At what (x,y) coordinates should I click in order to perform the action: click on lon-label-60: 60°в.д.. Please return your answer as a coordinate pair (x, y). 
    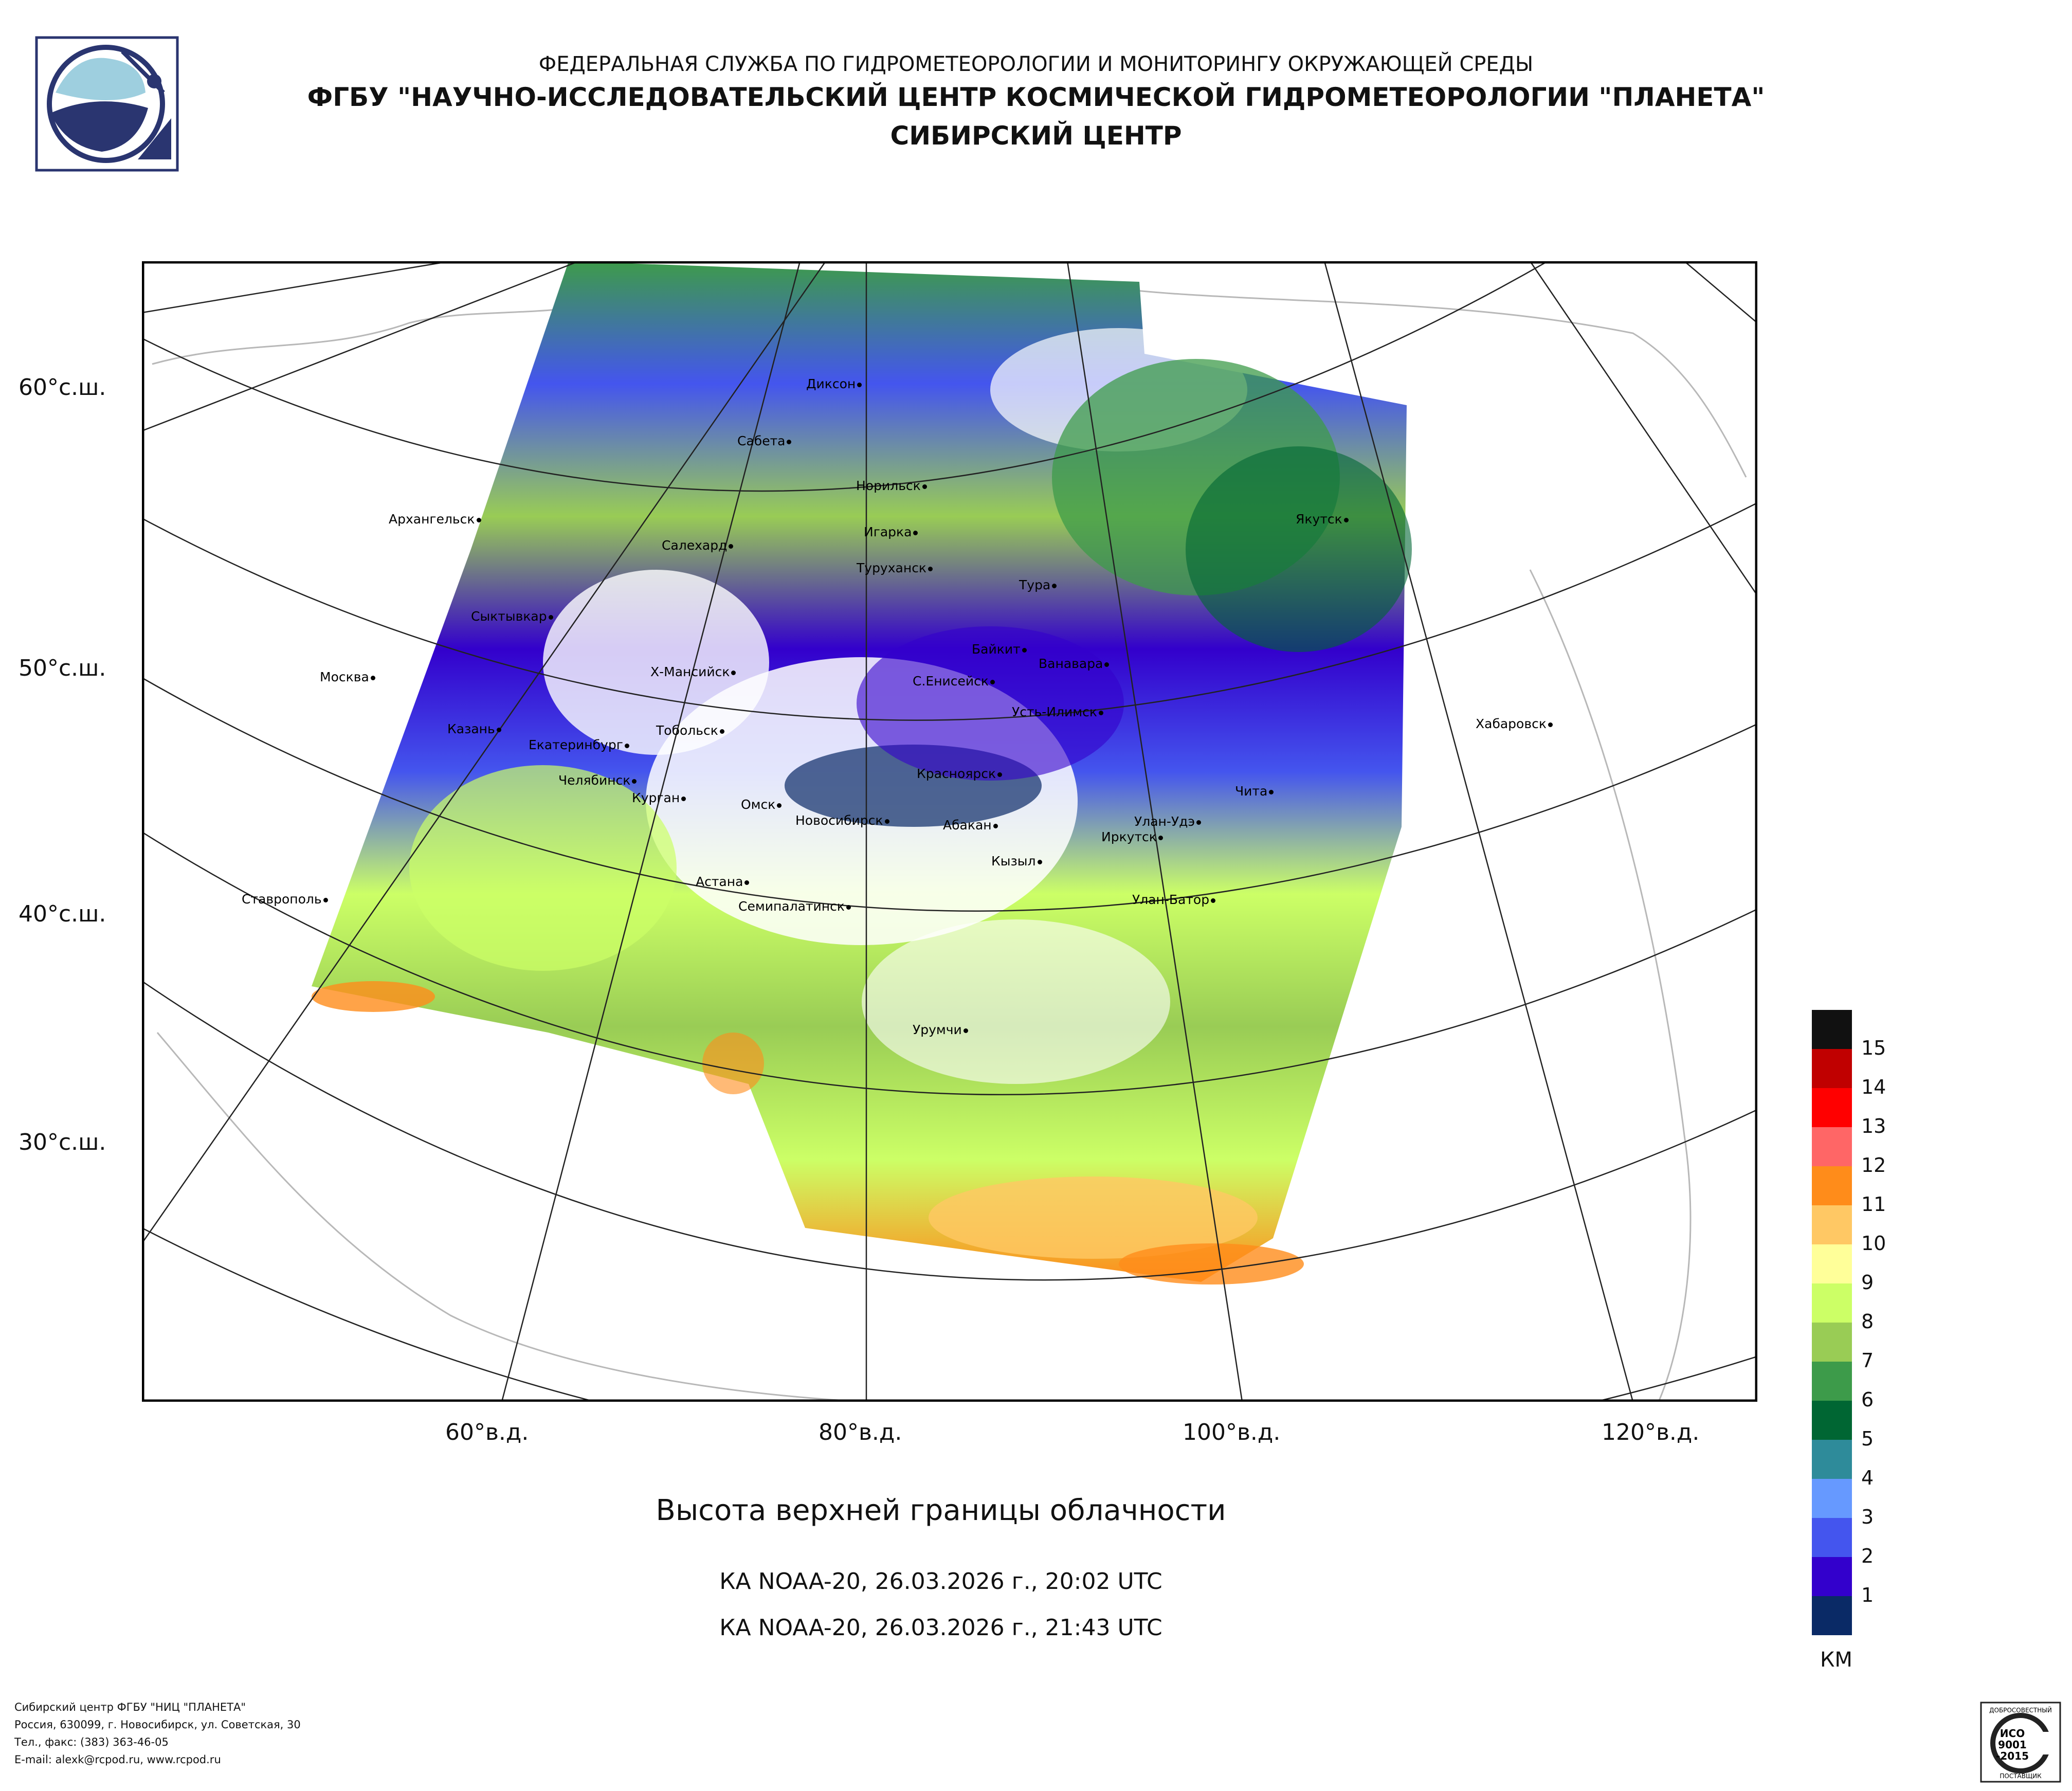
    Looking at the image, I should click on (487, 1432).